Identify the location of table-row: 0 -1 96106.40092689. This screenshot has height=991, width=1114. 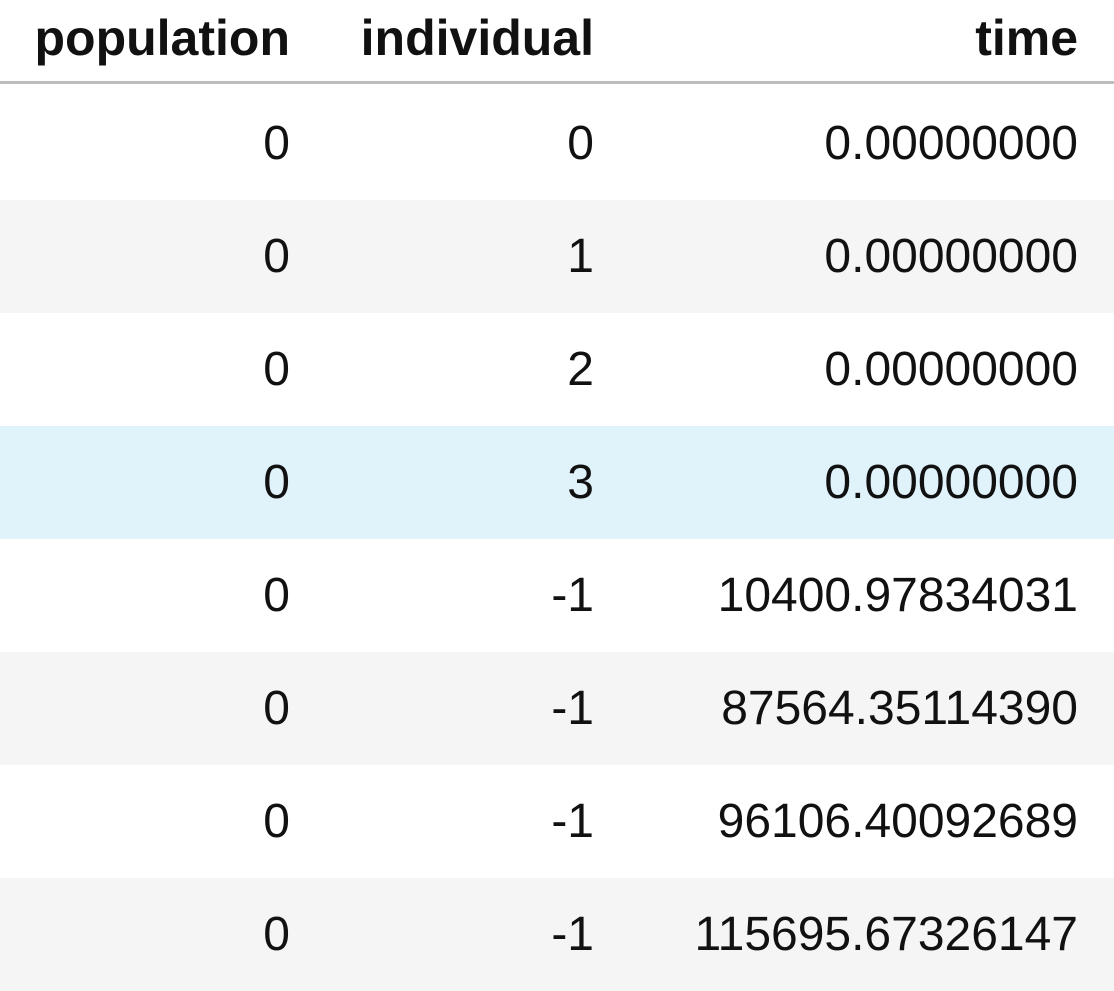
(557, 821).